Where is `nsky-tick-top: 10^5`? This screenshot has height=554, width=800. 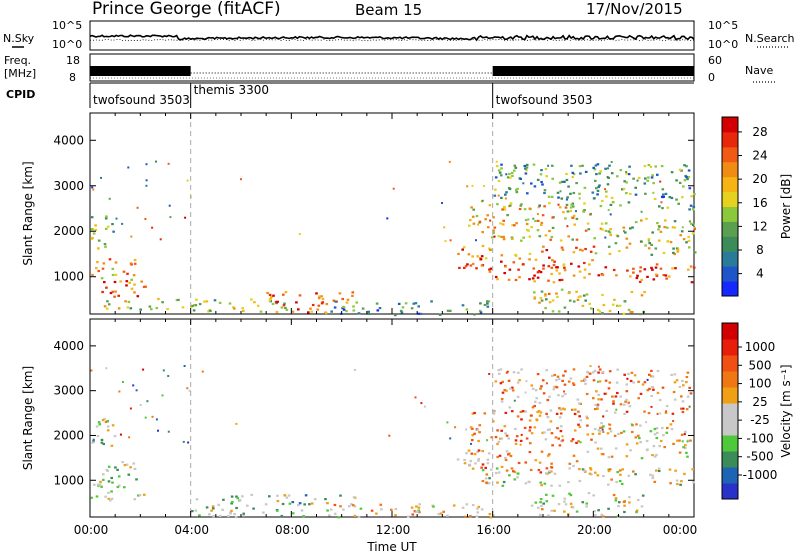
nsky-tick-top: 10^5 is located at coordinates (67, 25).